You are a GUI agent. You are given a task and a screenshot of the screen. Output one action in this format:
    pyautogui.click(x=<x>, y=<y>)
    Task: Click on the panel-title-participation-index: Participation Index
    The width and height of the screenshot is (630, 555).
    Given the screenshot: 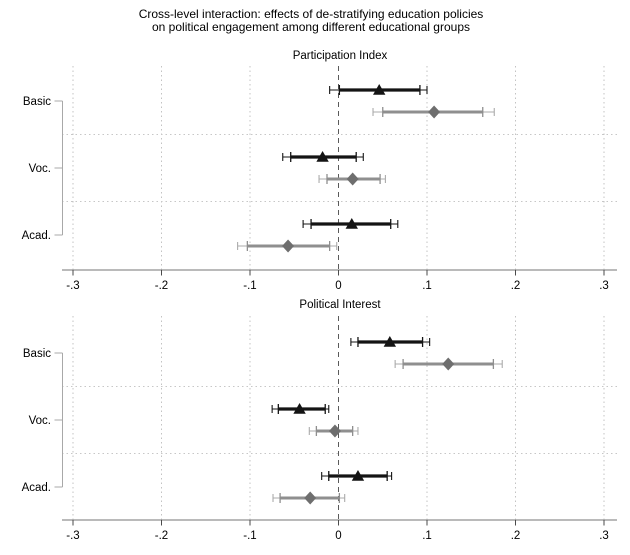 What is the action you would take?
    pyautogui.click(x=340, y=56)
    